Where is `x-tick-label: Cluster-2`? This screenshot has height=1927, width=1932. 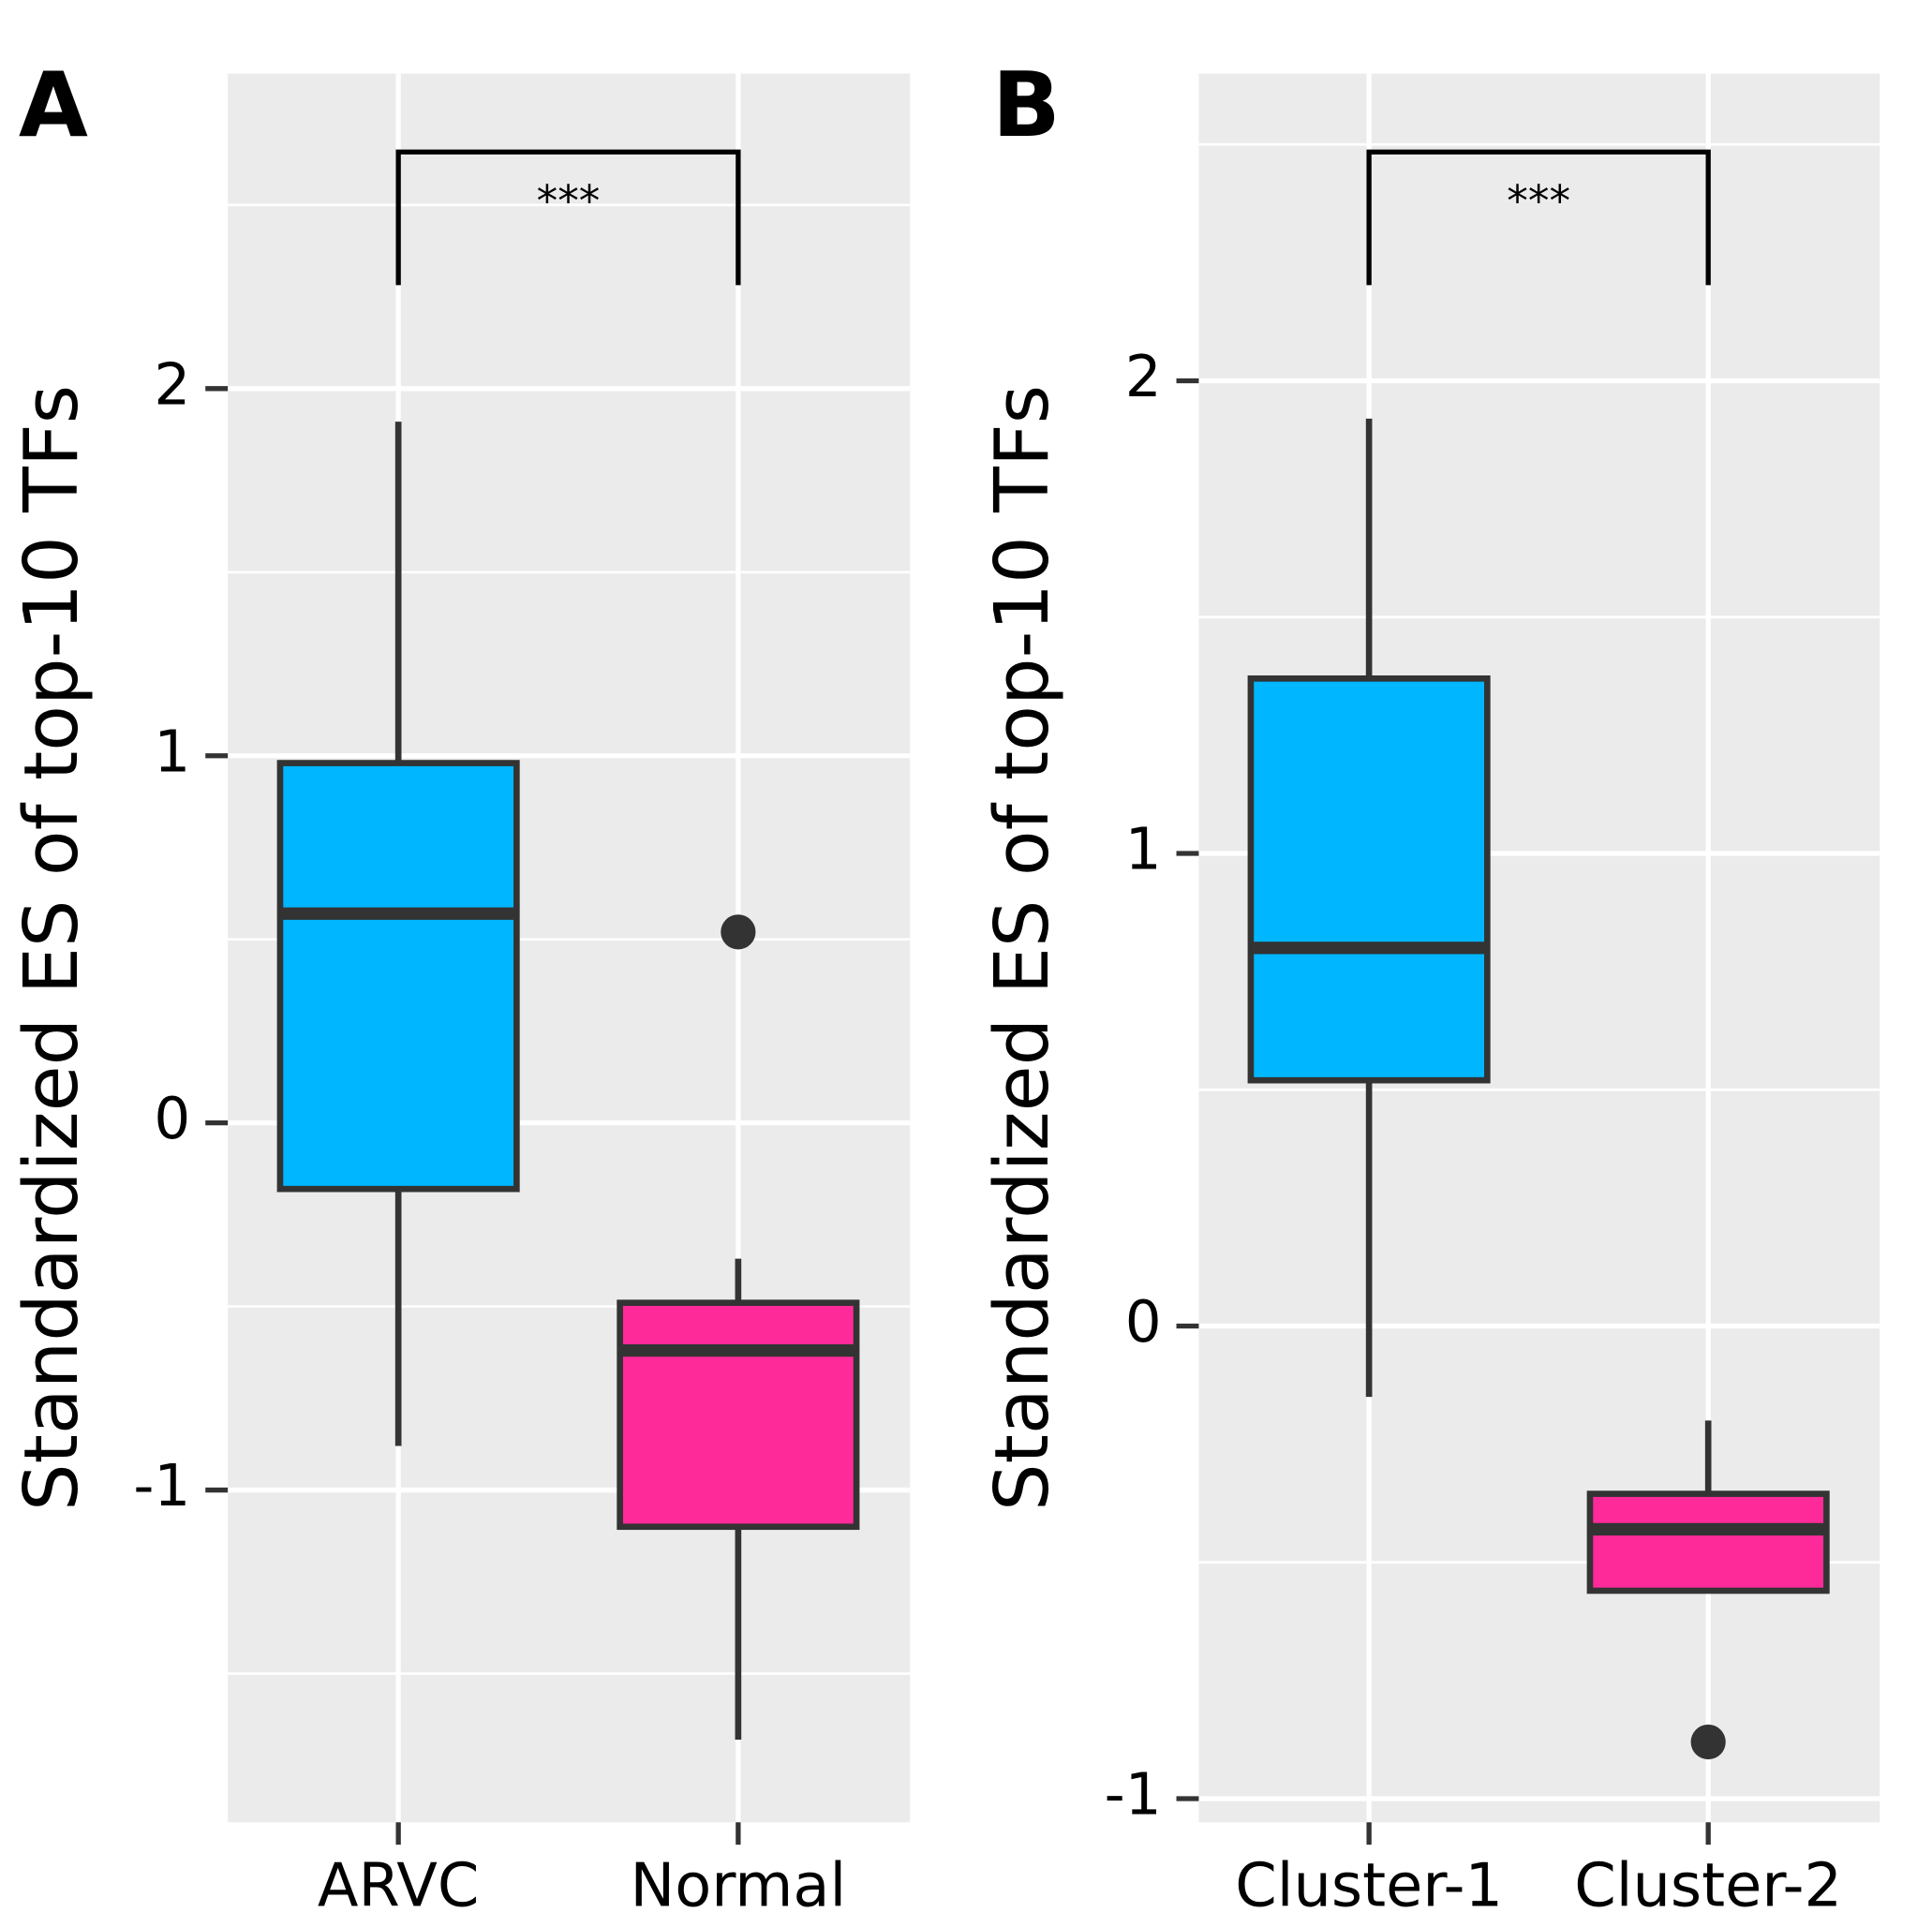 x-tick-label: Cluster-2 is located at coordinates (1708, 1886).